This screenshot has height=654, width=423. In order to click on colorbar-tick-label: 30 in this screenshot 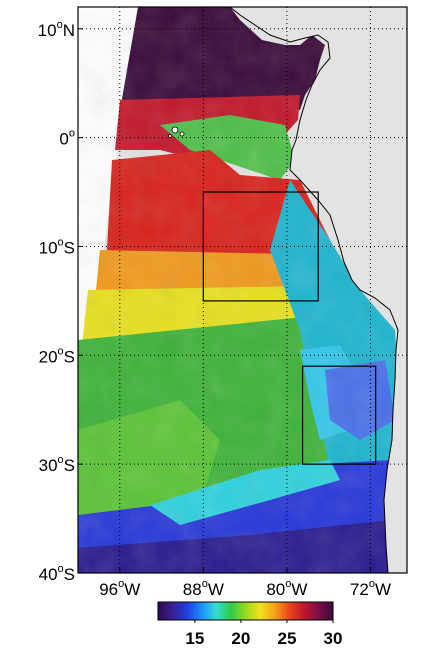, I will do `click(333, 638)`.